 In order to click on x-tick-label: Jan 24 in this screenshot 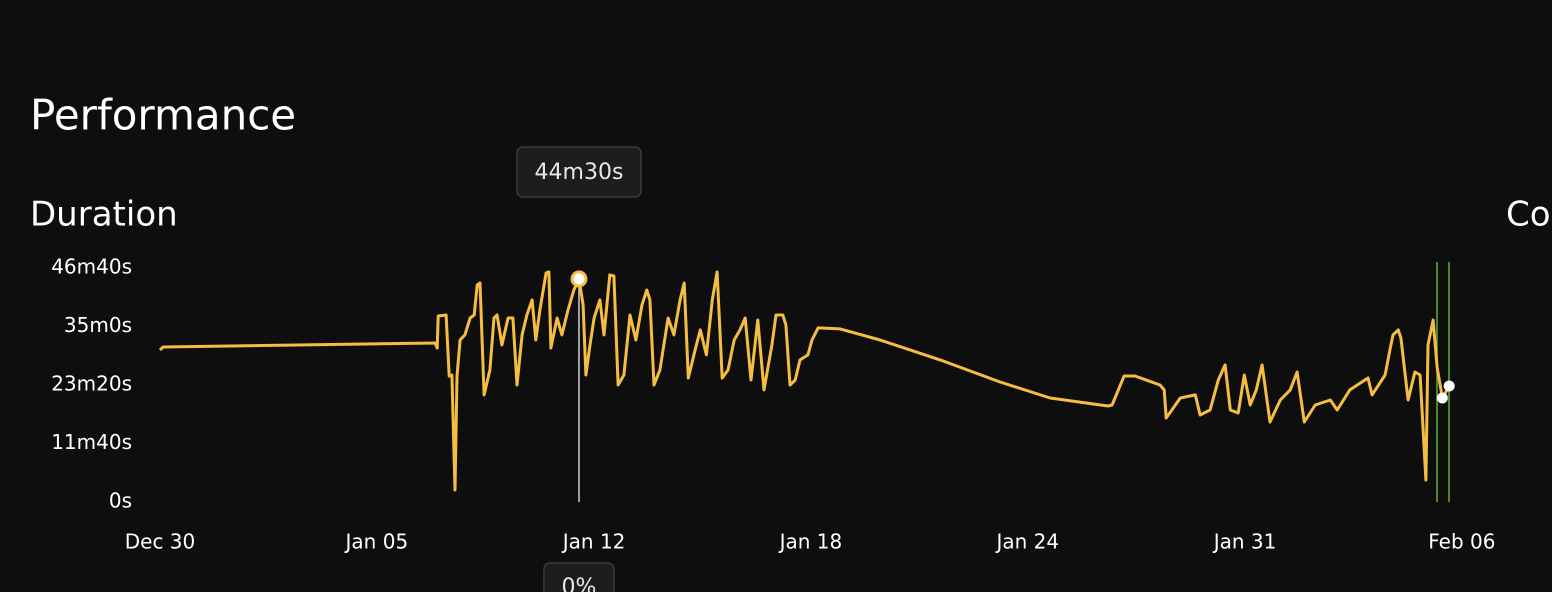, I will do `click(1026, 542)`.